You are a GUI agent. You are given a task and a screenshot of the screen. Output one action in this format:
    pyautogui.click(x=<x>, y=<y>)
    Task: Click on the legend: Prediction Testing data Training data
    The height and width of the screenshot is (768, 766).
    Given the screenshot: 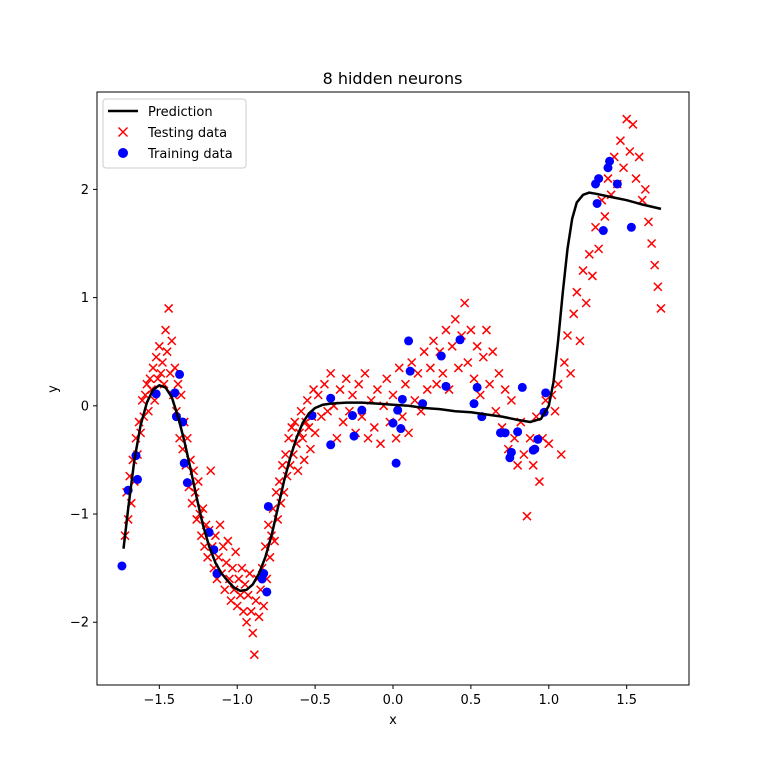 What is the action you would take?
    pyautogui.click(x=174, y=133)
    